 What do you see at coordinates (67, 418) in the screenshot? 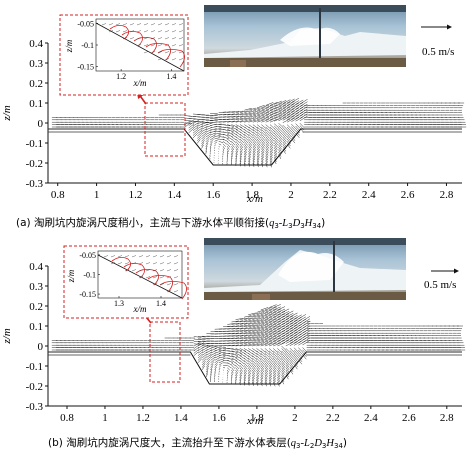
I see `x-tick-label: 0.8` at bounding box center [67, 418].